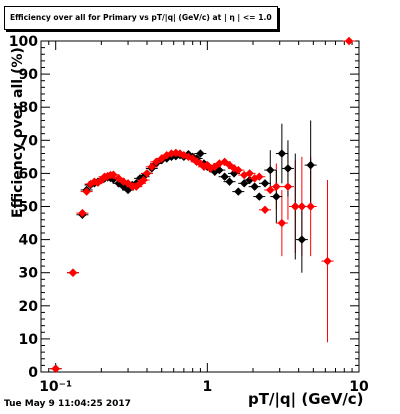 This screenshot has width=400, height=414. Describe the element at coordinates (18, 132) in the screenshot. I see `y-axis-label: Efficiency over all (%)` at that location.